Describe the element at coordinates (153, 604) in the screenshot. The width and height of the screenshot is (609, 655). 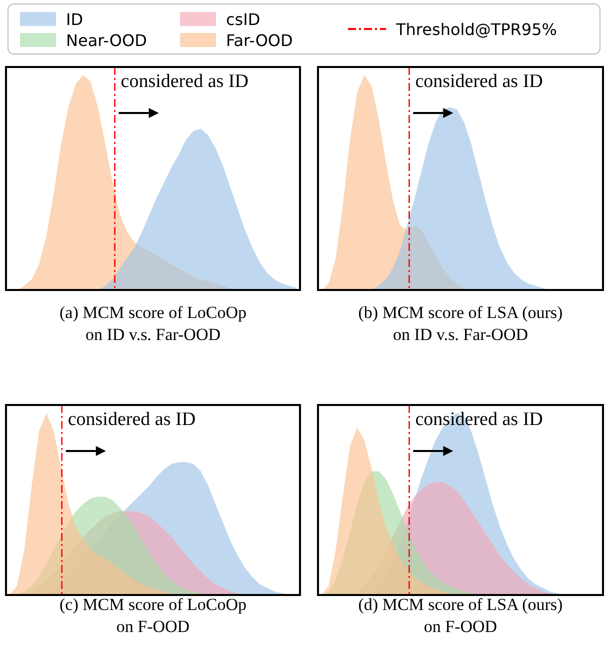
I see `text: (c) MCM score of LoCoOp` at that location.